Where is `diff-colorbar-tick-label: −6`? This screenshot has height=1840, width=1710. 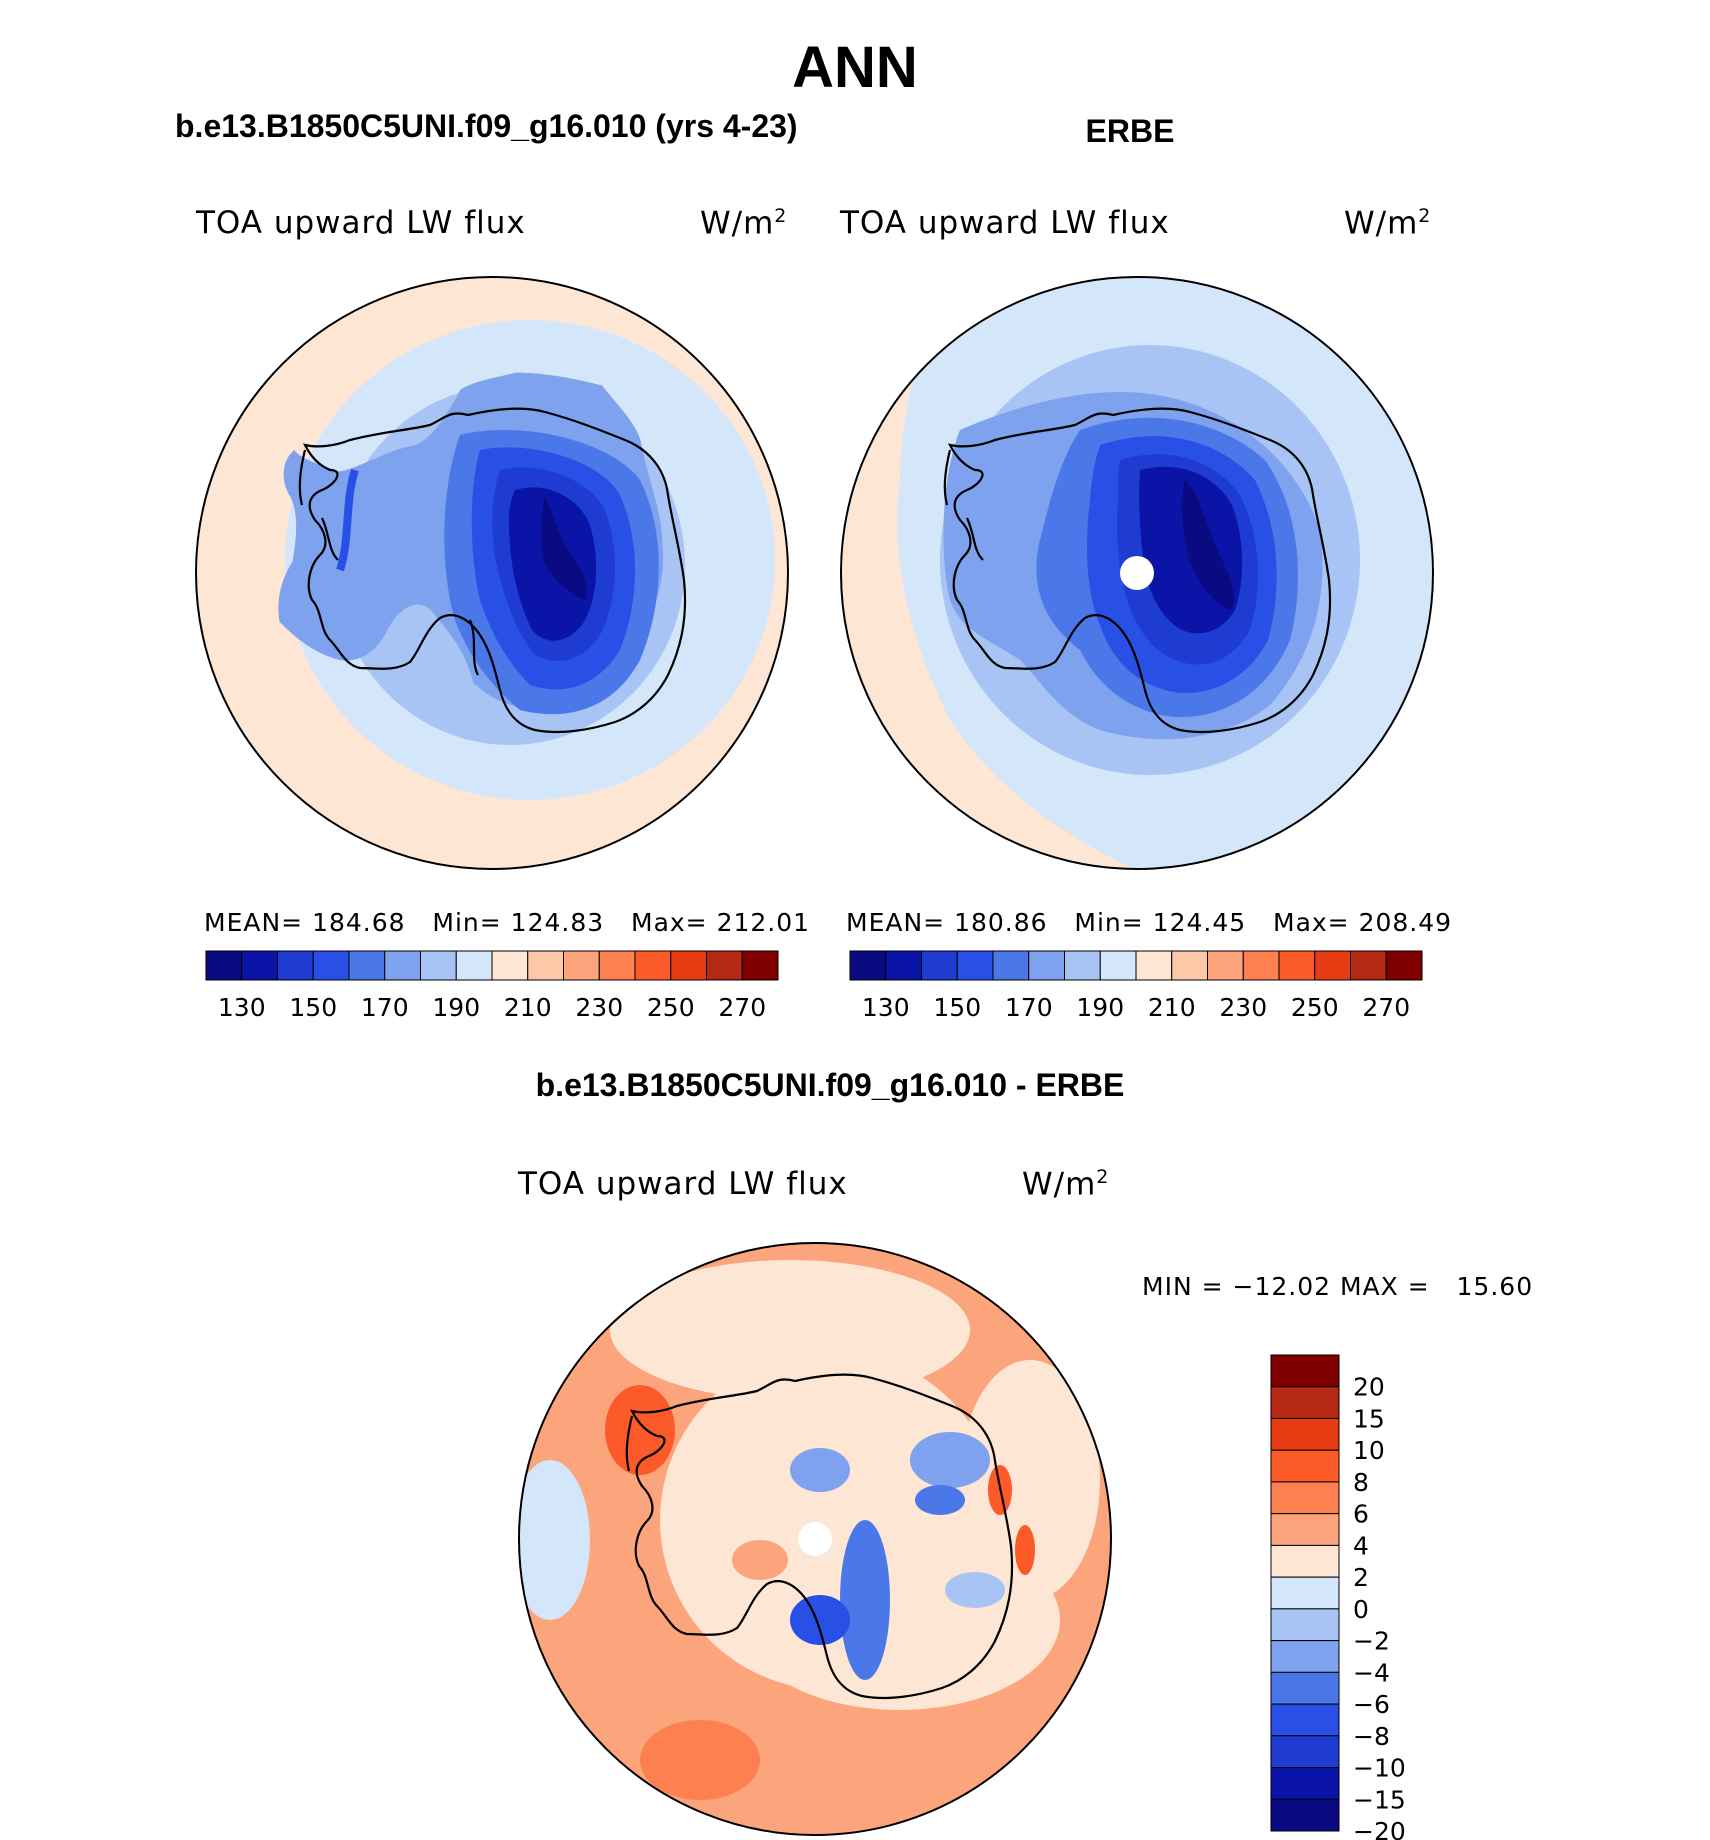 diff-colorbar-tick-label: −6 is located at coordinates (1371, 1704).